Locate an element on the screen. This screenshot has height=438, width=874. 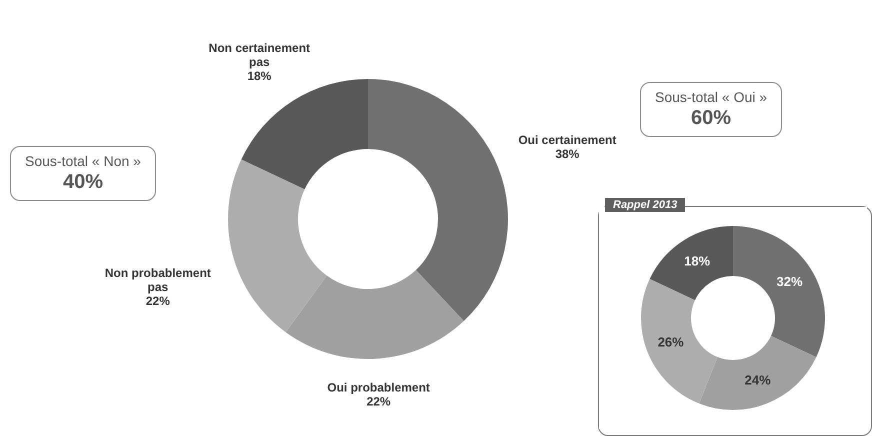
data-label: 26% is located at coordinates (671, 342).